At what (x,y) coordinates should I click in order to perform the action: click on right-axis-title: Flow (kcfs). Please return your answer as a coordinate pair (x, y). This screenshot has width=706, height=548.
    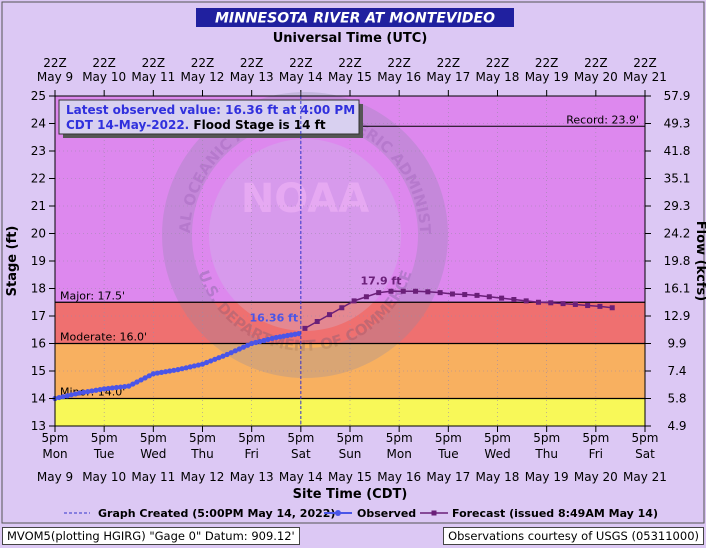
    Looking at the image, I should click on (699, 261).